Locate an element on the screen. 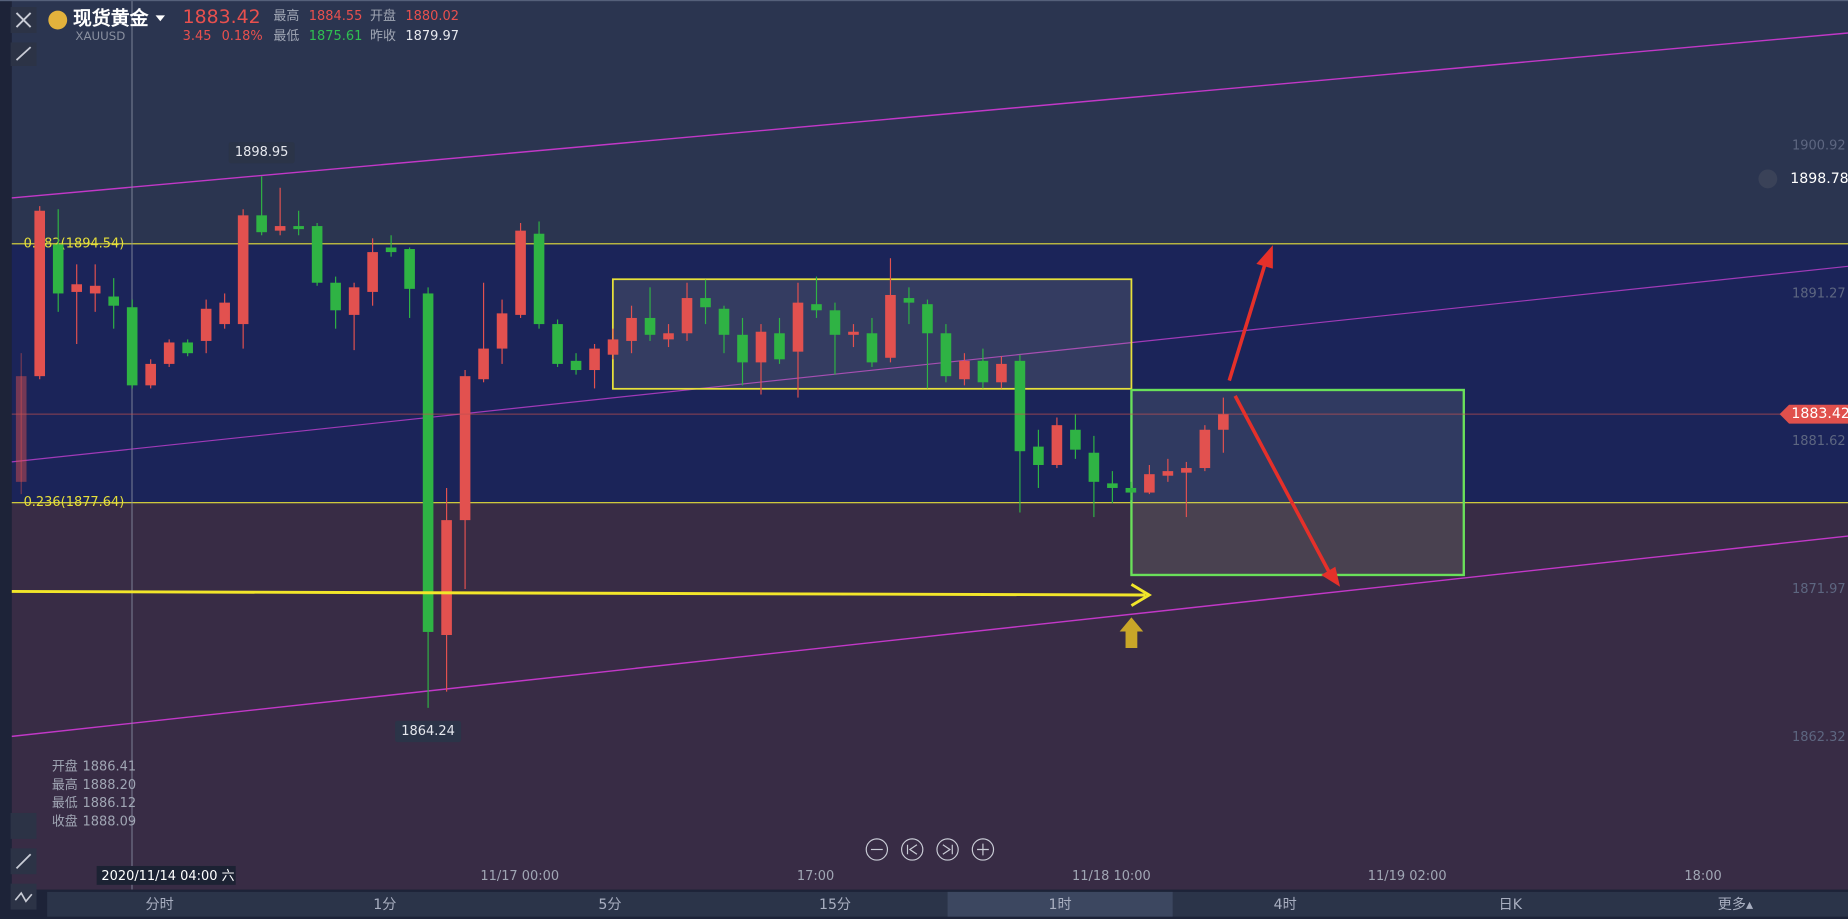 The image size is (1848, 919). down-arrow-head is located at coordinates (1331, 576).